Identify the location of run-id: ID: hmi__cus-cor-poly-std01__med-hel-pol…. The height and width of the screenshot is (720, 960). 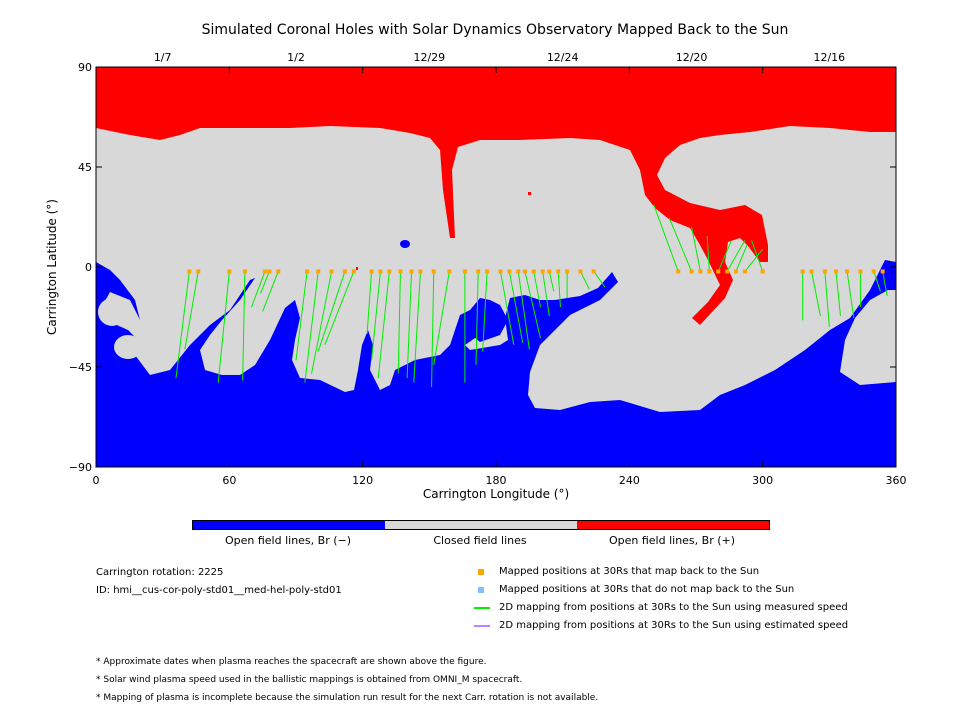
(219, 590).